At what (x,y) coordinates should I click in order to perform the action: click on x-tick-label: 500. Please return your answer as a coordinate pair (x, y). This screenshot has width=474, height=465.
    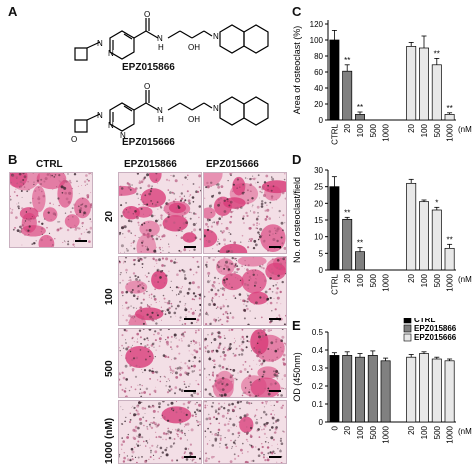
    Looking at the image, I should click on (437, 280).